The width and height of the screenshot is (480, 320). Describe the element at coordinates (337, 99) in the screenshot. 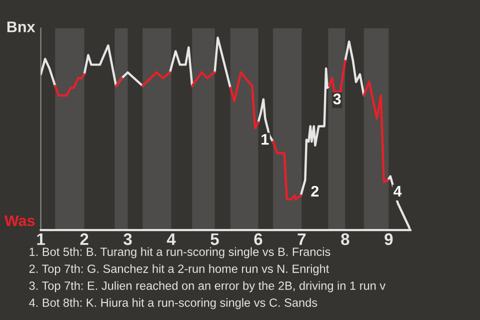

I see `annotation: 3` at that location.